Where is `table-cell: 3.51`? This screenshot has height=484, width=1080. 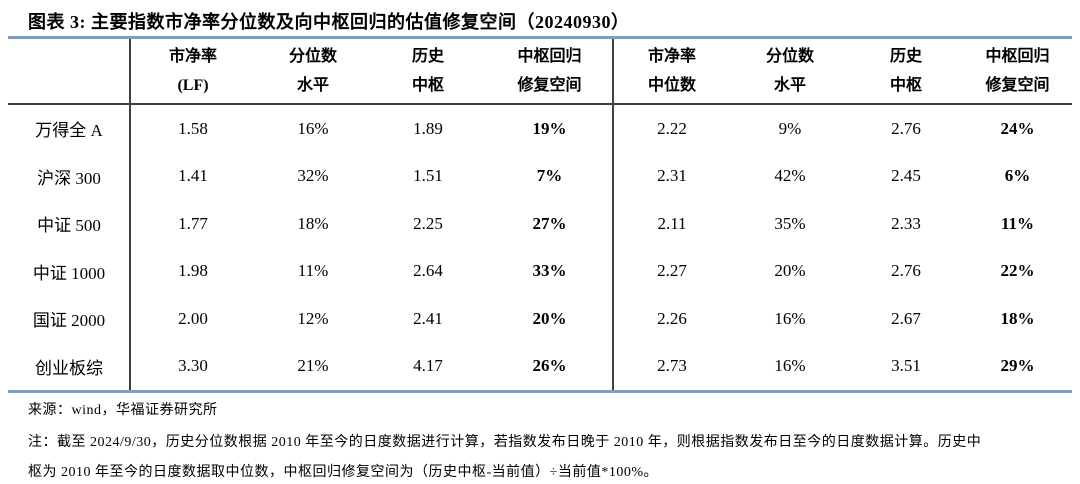
table-cell: 3.51 is located at coordinates (906, 366).